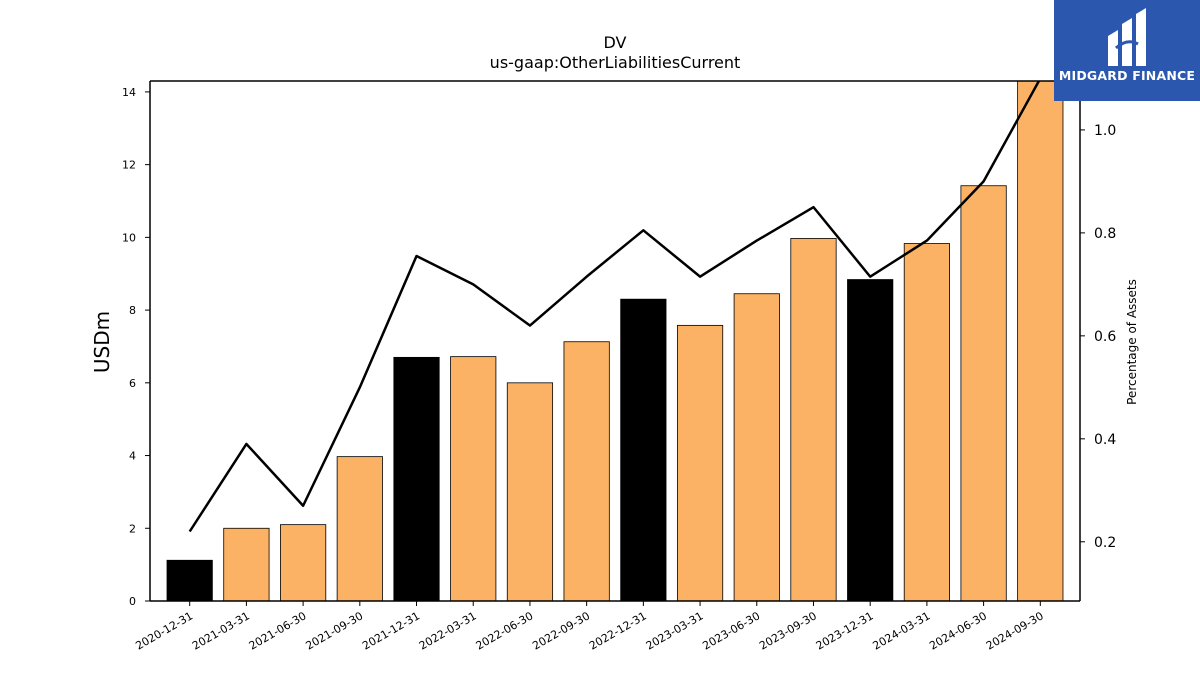 The width and height of the screenshot is (1200, 675). Describe the element at coordinates (1127, 75) in the screenshot. I see `logo-text: MIDGARD FINANCE` at that location.